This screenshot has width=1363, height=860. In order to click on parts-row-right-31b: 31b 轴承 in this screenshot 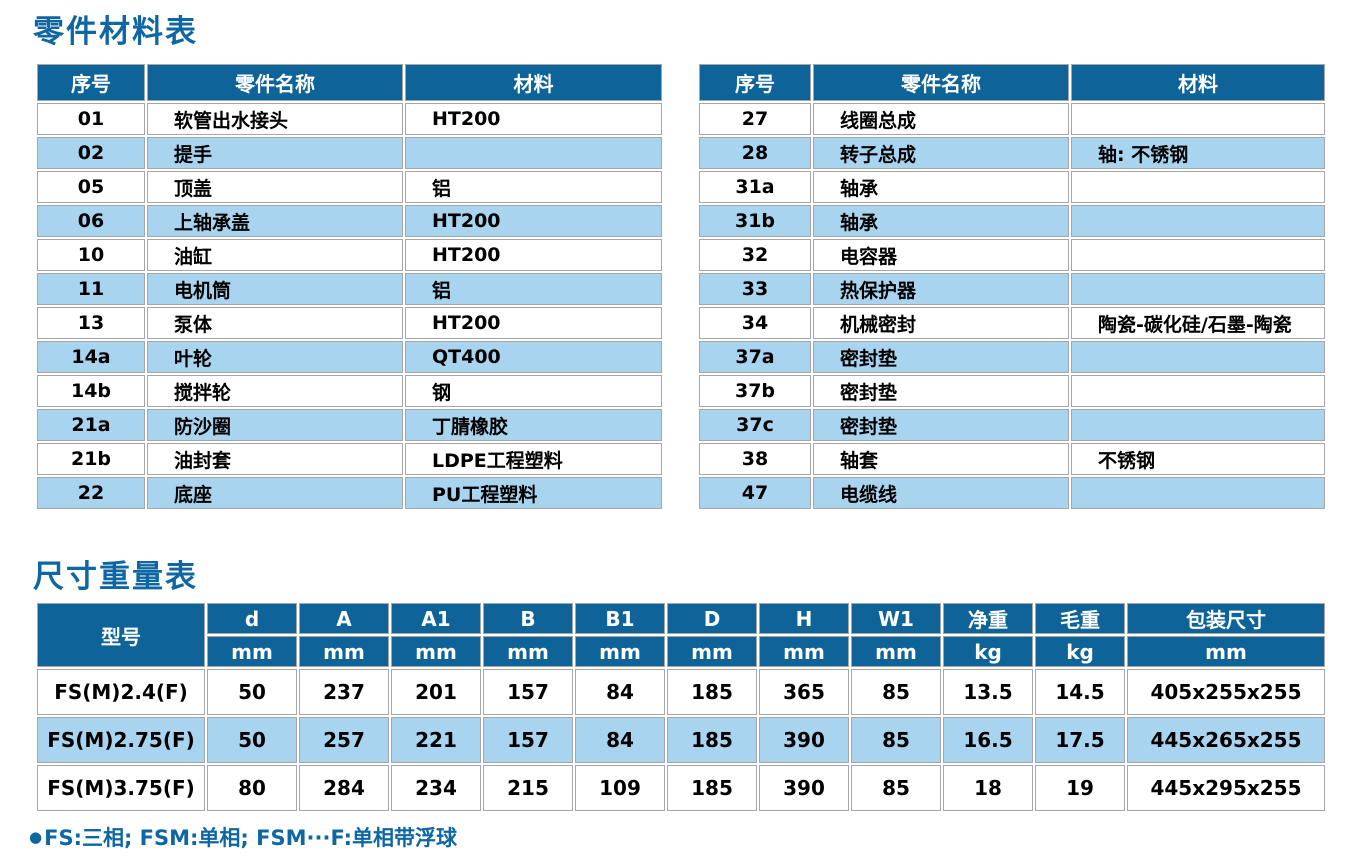, I will do `click(1012, 221)`.